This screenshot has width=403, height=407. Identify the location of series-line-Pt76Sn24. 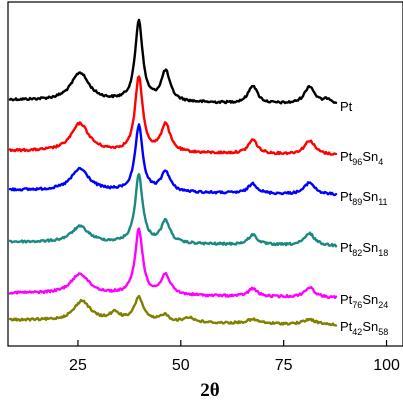
(173, 263).